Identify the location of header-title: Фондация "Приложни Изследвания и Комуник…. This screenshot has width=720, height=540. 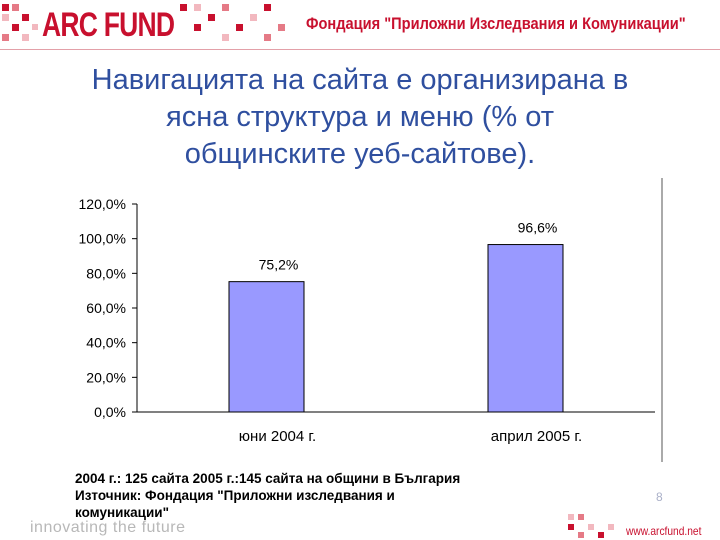
(496, 23).